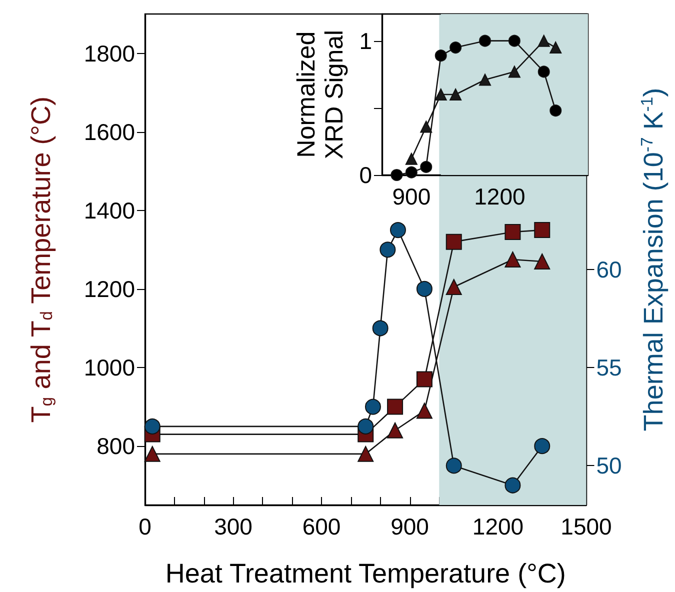 The image size is (675, 592). Describe the element at coordinates (652, 260) in the screenshot. I see `y2-axis-title: Thermal Expansion (10-7 K-1)` at that location.